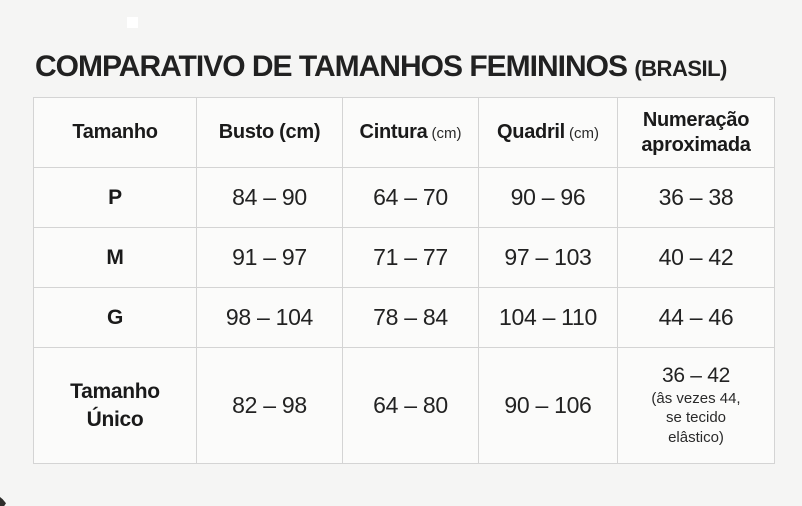 This screenshot has height=506, width=802. What do you see at coordinates (680, 69) in the screenshot?
I see `page-title-suffix: (BRASIL)` at bounding box center [680, 69].